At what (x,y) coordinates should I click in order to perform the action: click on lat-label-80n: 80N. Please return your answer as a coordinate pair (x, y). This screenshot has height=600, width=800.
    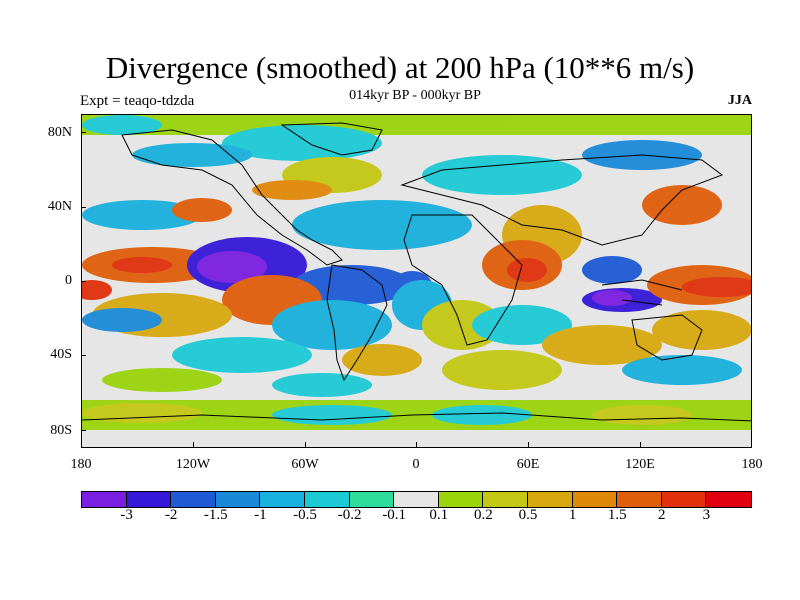
    Looking at the image, I should click on (59, 132).